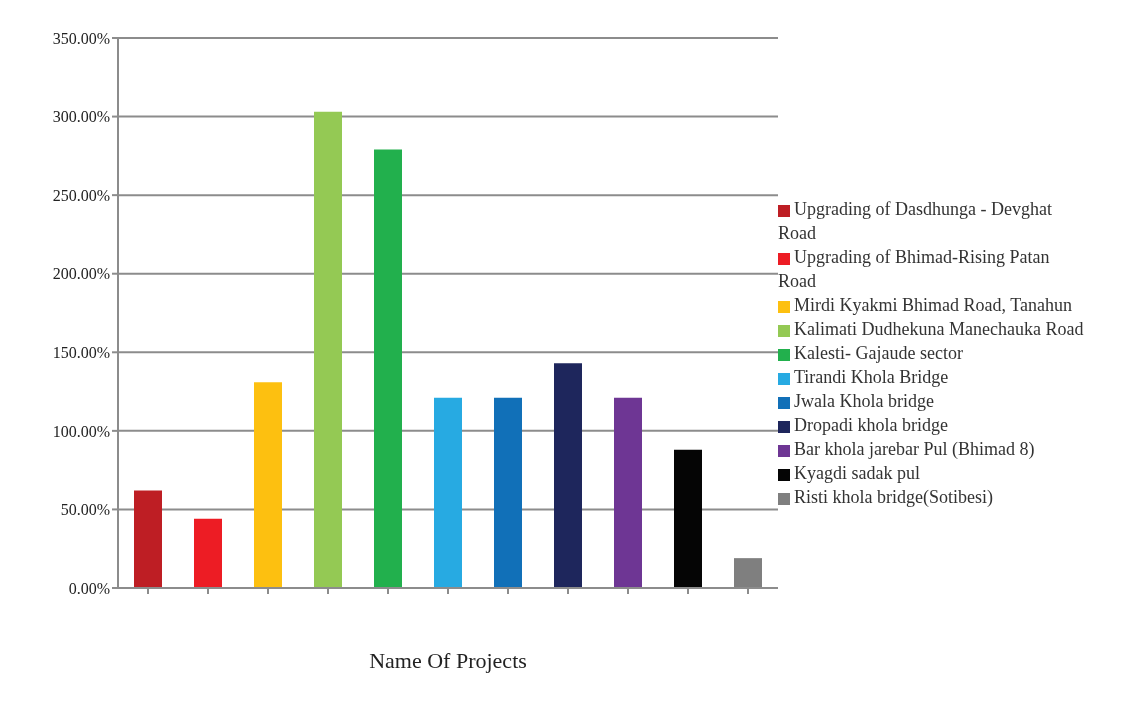 The height and width of the screenshot is (710, 1134). What do you see at coordinates (878, 353) in the screenshot?
I see `legend-label: Kalesti- Gajaude sector` at bounding box center [878, 353].